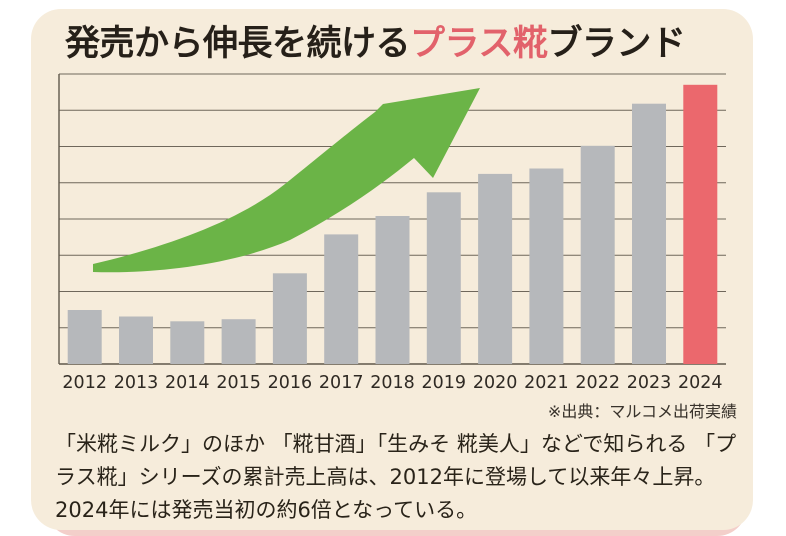 The width and height of the screenshot is (786, 536). Describe the element at coordinates (84, 383) in the screenshot. I see `x-tick-2012: 2012` at that location.